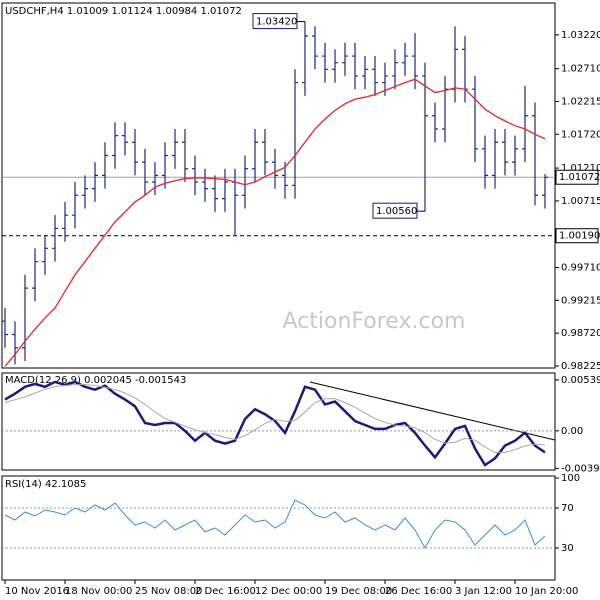 The width and height of the screenshot is (600, 600). I want to click on y-tick-label: 0.99215, so click(580, 300).